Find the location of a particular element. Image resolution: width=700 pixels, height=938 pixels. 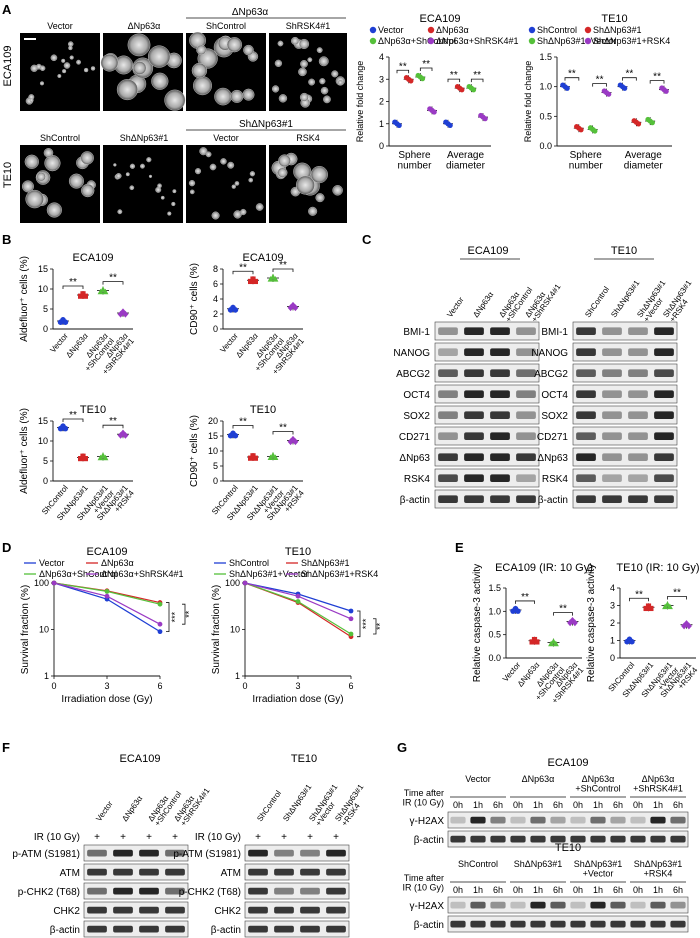

x-tick-label: 0 is located at coordinates (53, 686).